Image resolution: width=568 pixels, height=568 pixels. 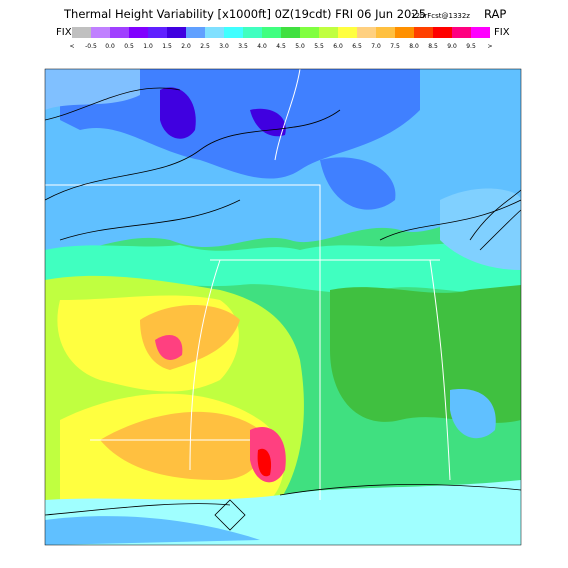 What do you see at coordinates (205, 46) in the screenshot?
I see `legend-label: 2.5` at bounding box center [205, 46].